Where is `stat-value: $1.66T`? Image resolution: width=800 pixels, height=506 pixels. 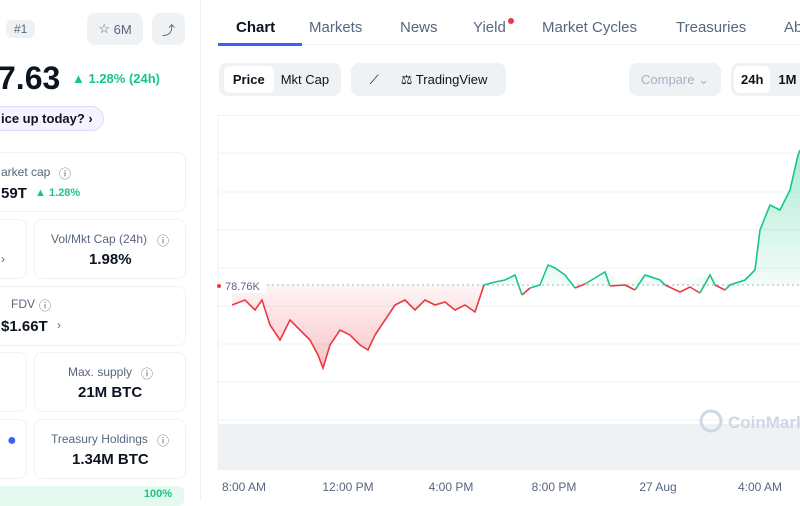 stat-value: $1.66T is located at coordinates (24, 326).